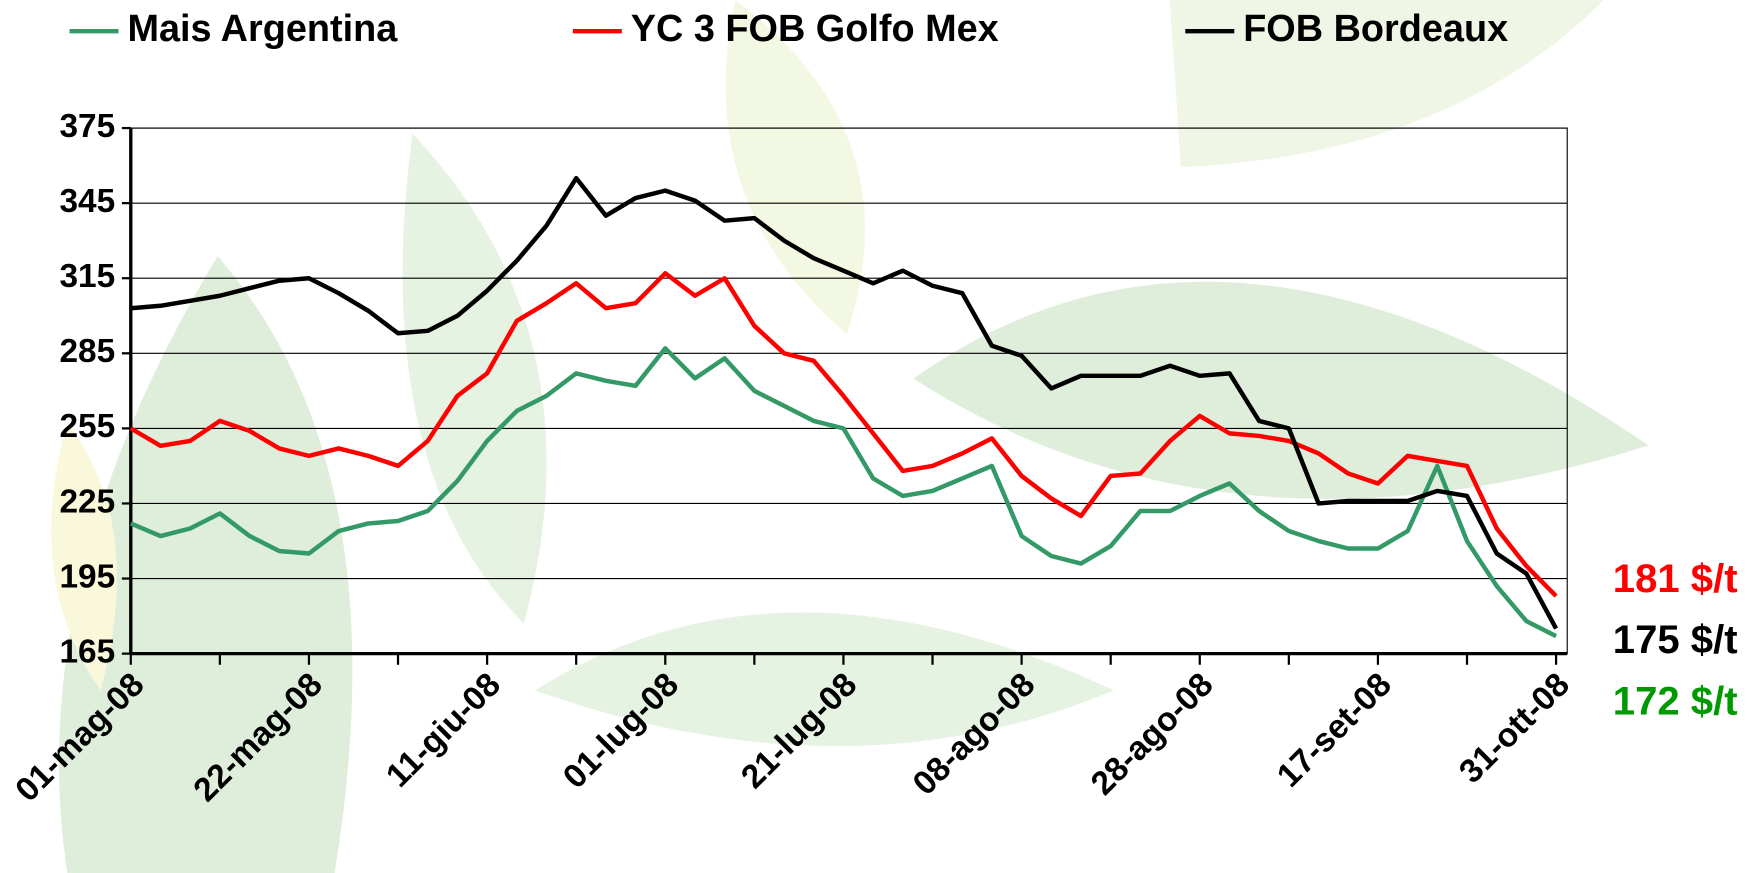 This screenshot has width=1747, height=873. What do you see at coordinates (87, 201) in the screenshot?
I see `y-tick-label: 345` at bounding box center [87, 201].